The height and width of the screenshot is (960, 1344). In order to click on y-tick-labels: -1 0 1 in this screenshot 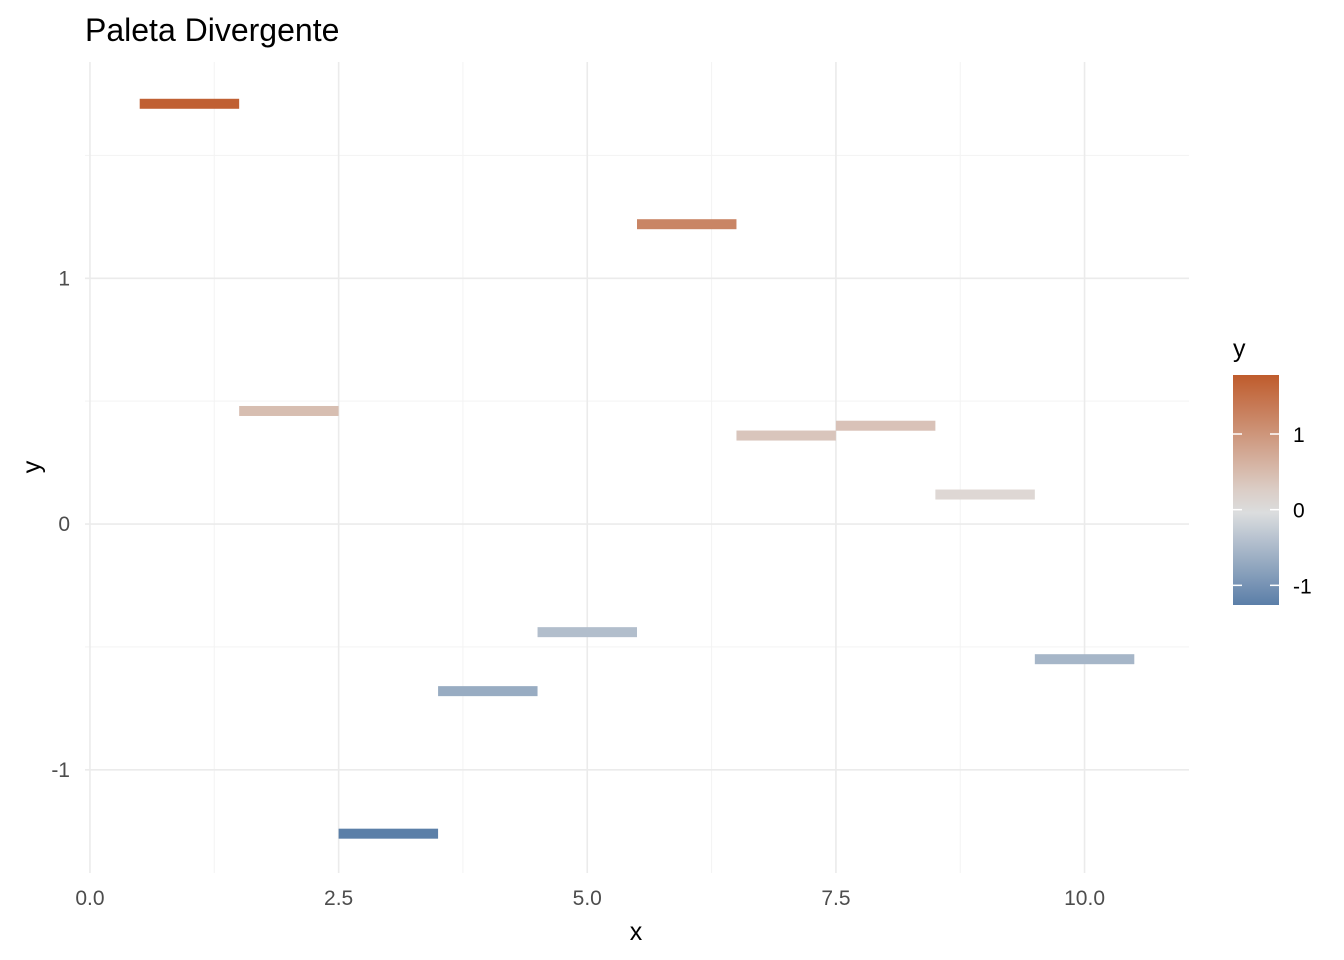, I will do `click(60, 524)`.